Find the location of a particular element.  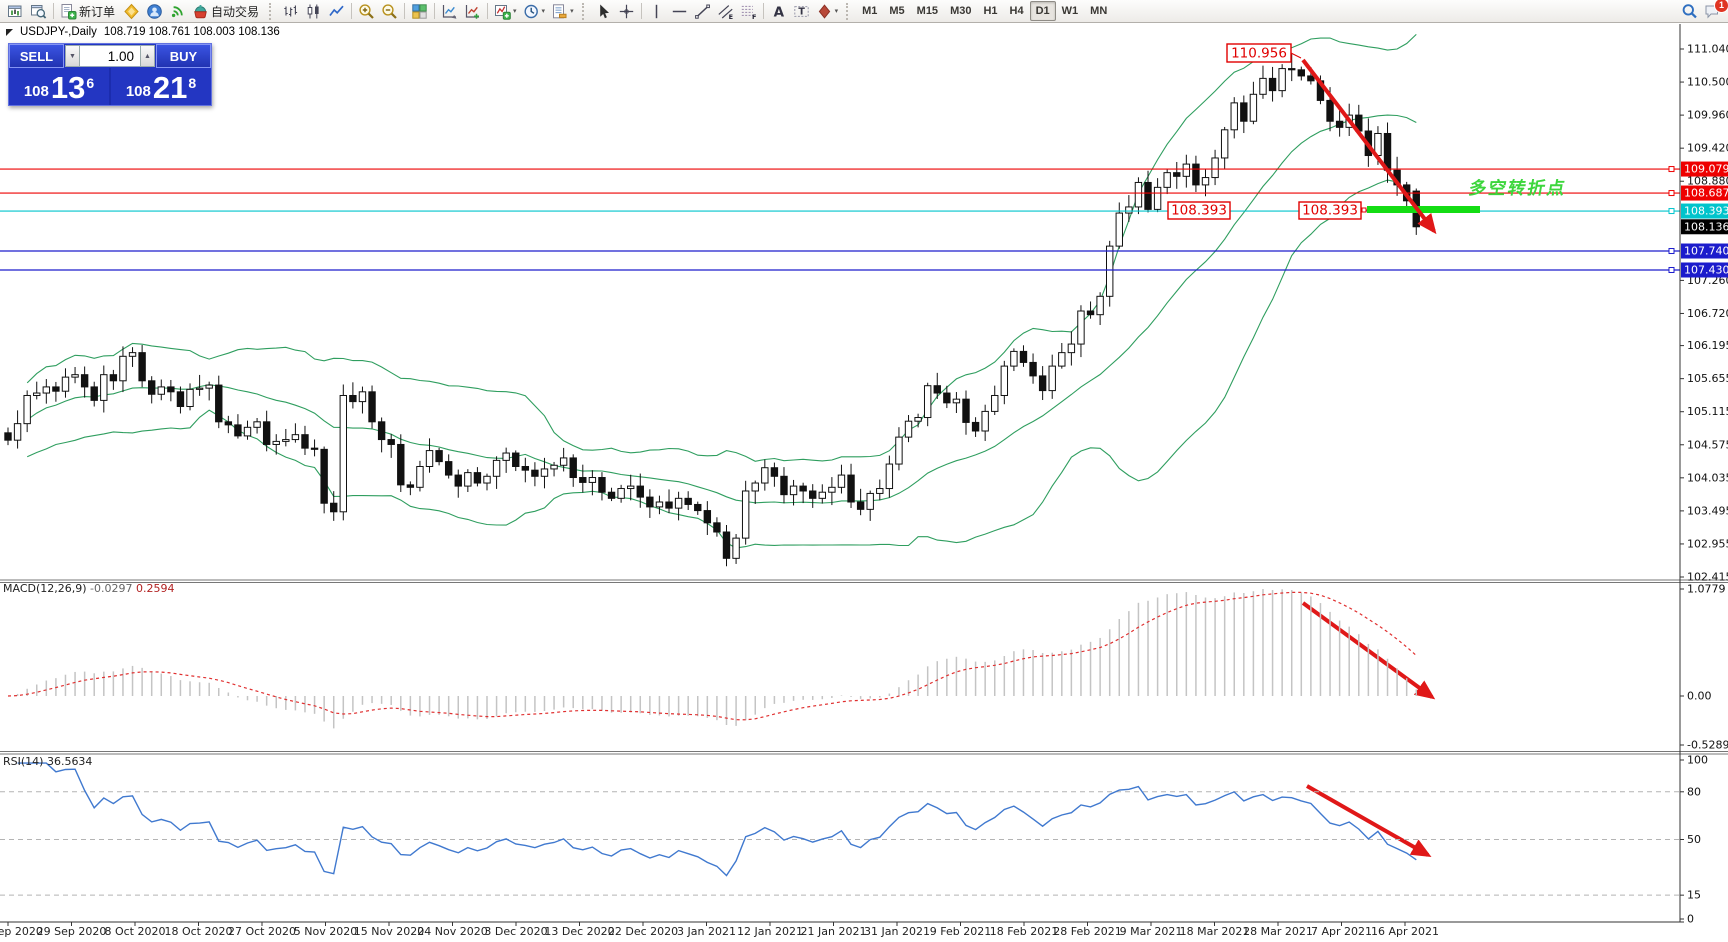

toolbar-right-group: 1 is located at coordinates (1703, 10).